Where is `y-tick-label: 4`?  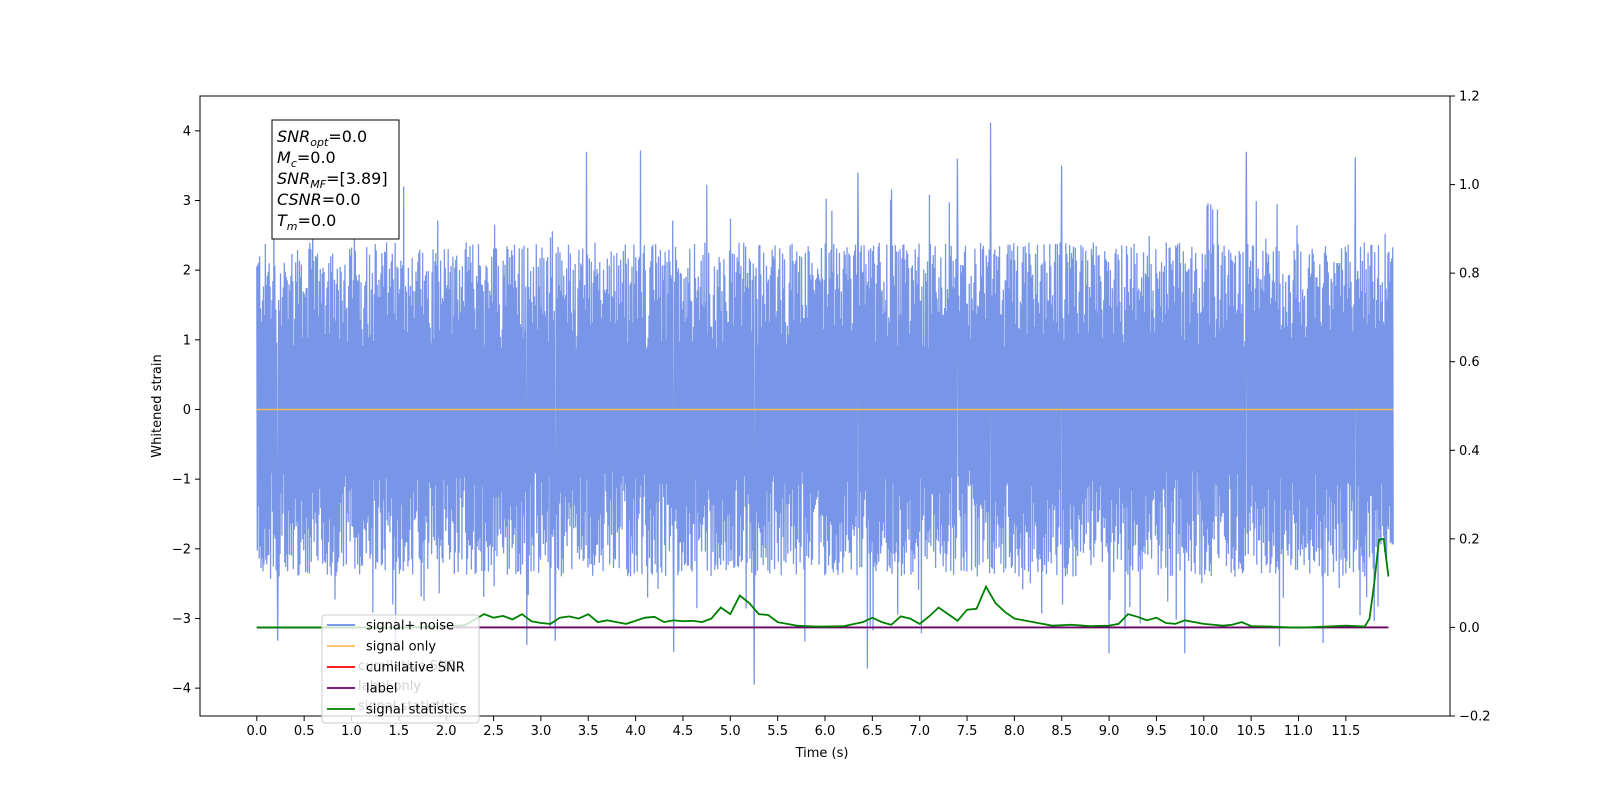 y-tick-label: 4 is located at coordinates (187, 131).